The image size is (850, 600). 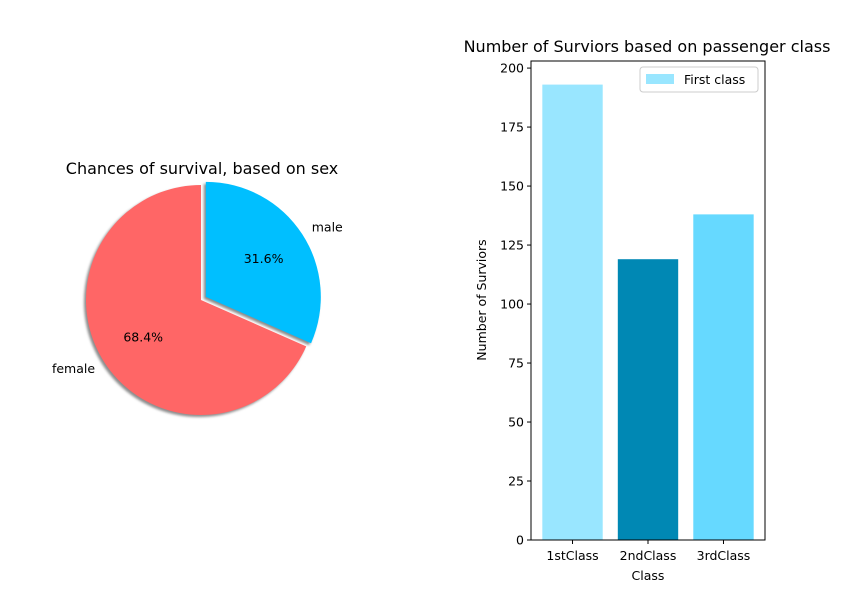 I want to click on bar-3rdClass, so click(x=723, y=377).